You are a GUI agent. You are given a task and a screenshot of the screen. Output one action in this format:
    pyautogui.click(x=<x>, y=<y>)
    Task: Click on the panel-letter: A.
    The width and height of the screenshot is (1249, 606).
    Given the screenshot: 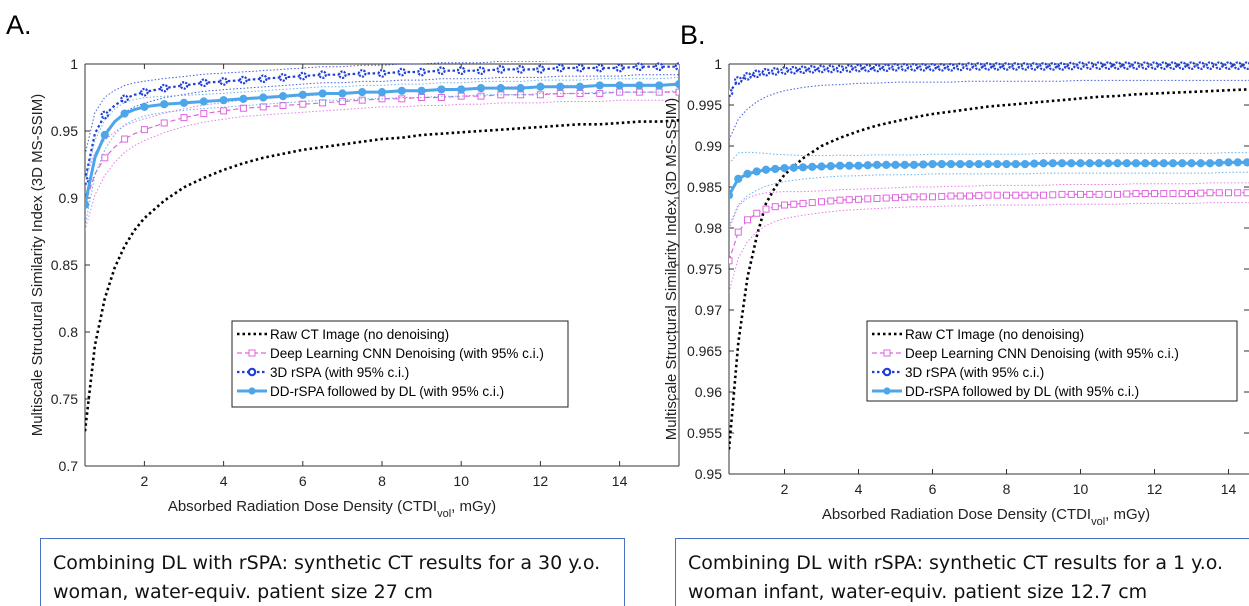 What is the action you would take?
    pyautogui.click(x=19, y=25)
    